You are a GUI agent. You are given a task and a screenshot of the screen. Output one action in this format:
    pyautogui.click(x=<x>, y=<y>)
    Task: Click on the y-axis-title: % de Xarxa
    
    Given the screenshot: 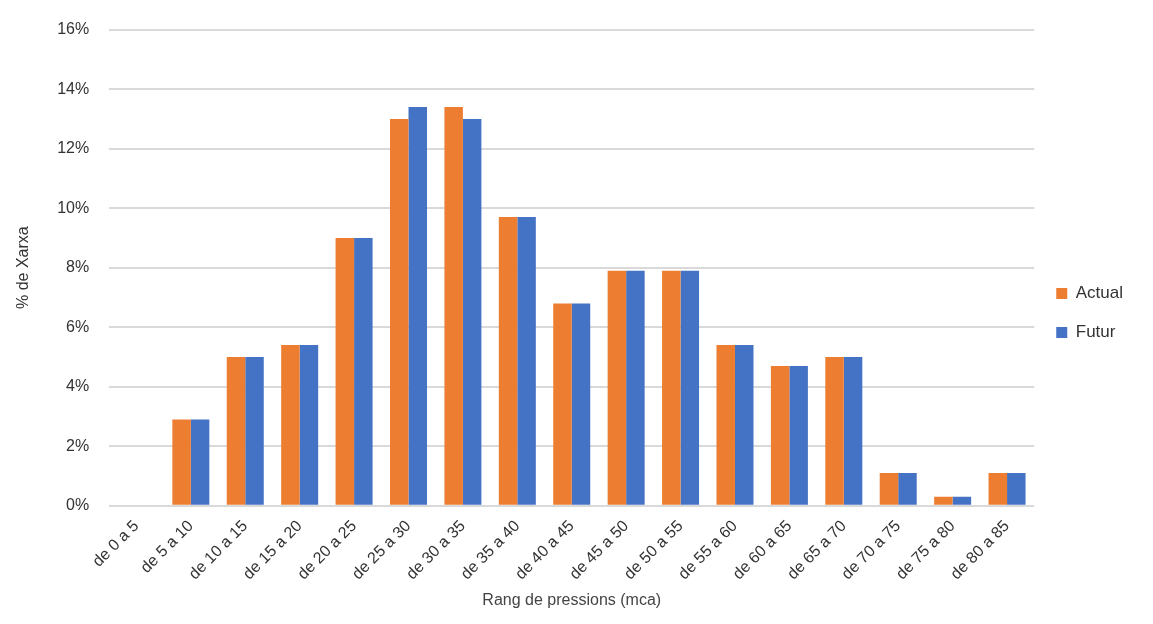 What is the action you would take?
    pyautogui.click(x=23, y=268)
    